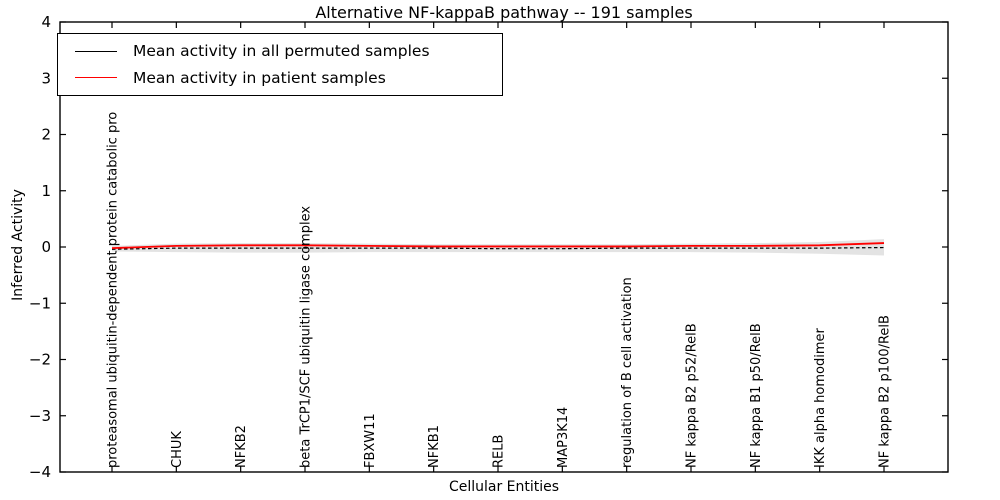 This screenshot has width=1000, height=500. What do you see at coordinates (820, 397) in the screenshot?
I see `x-tick-label: IKK alpha homodimer` at bounding box center [820, 397].